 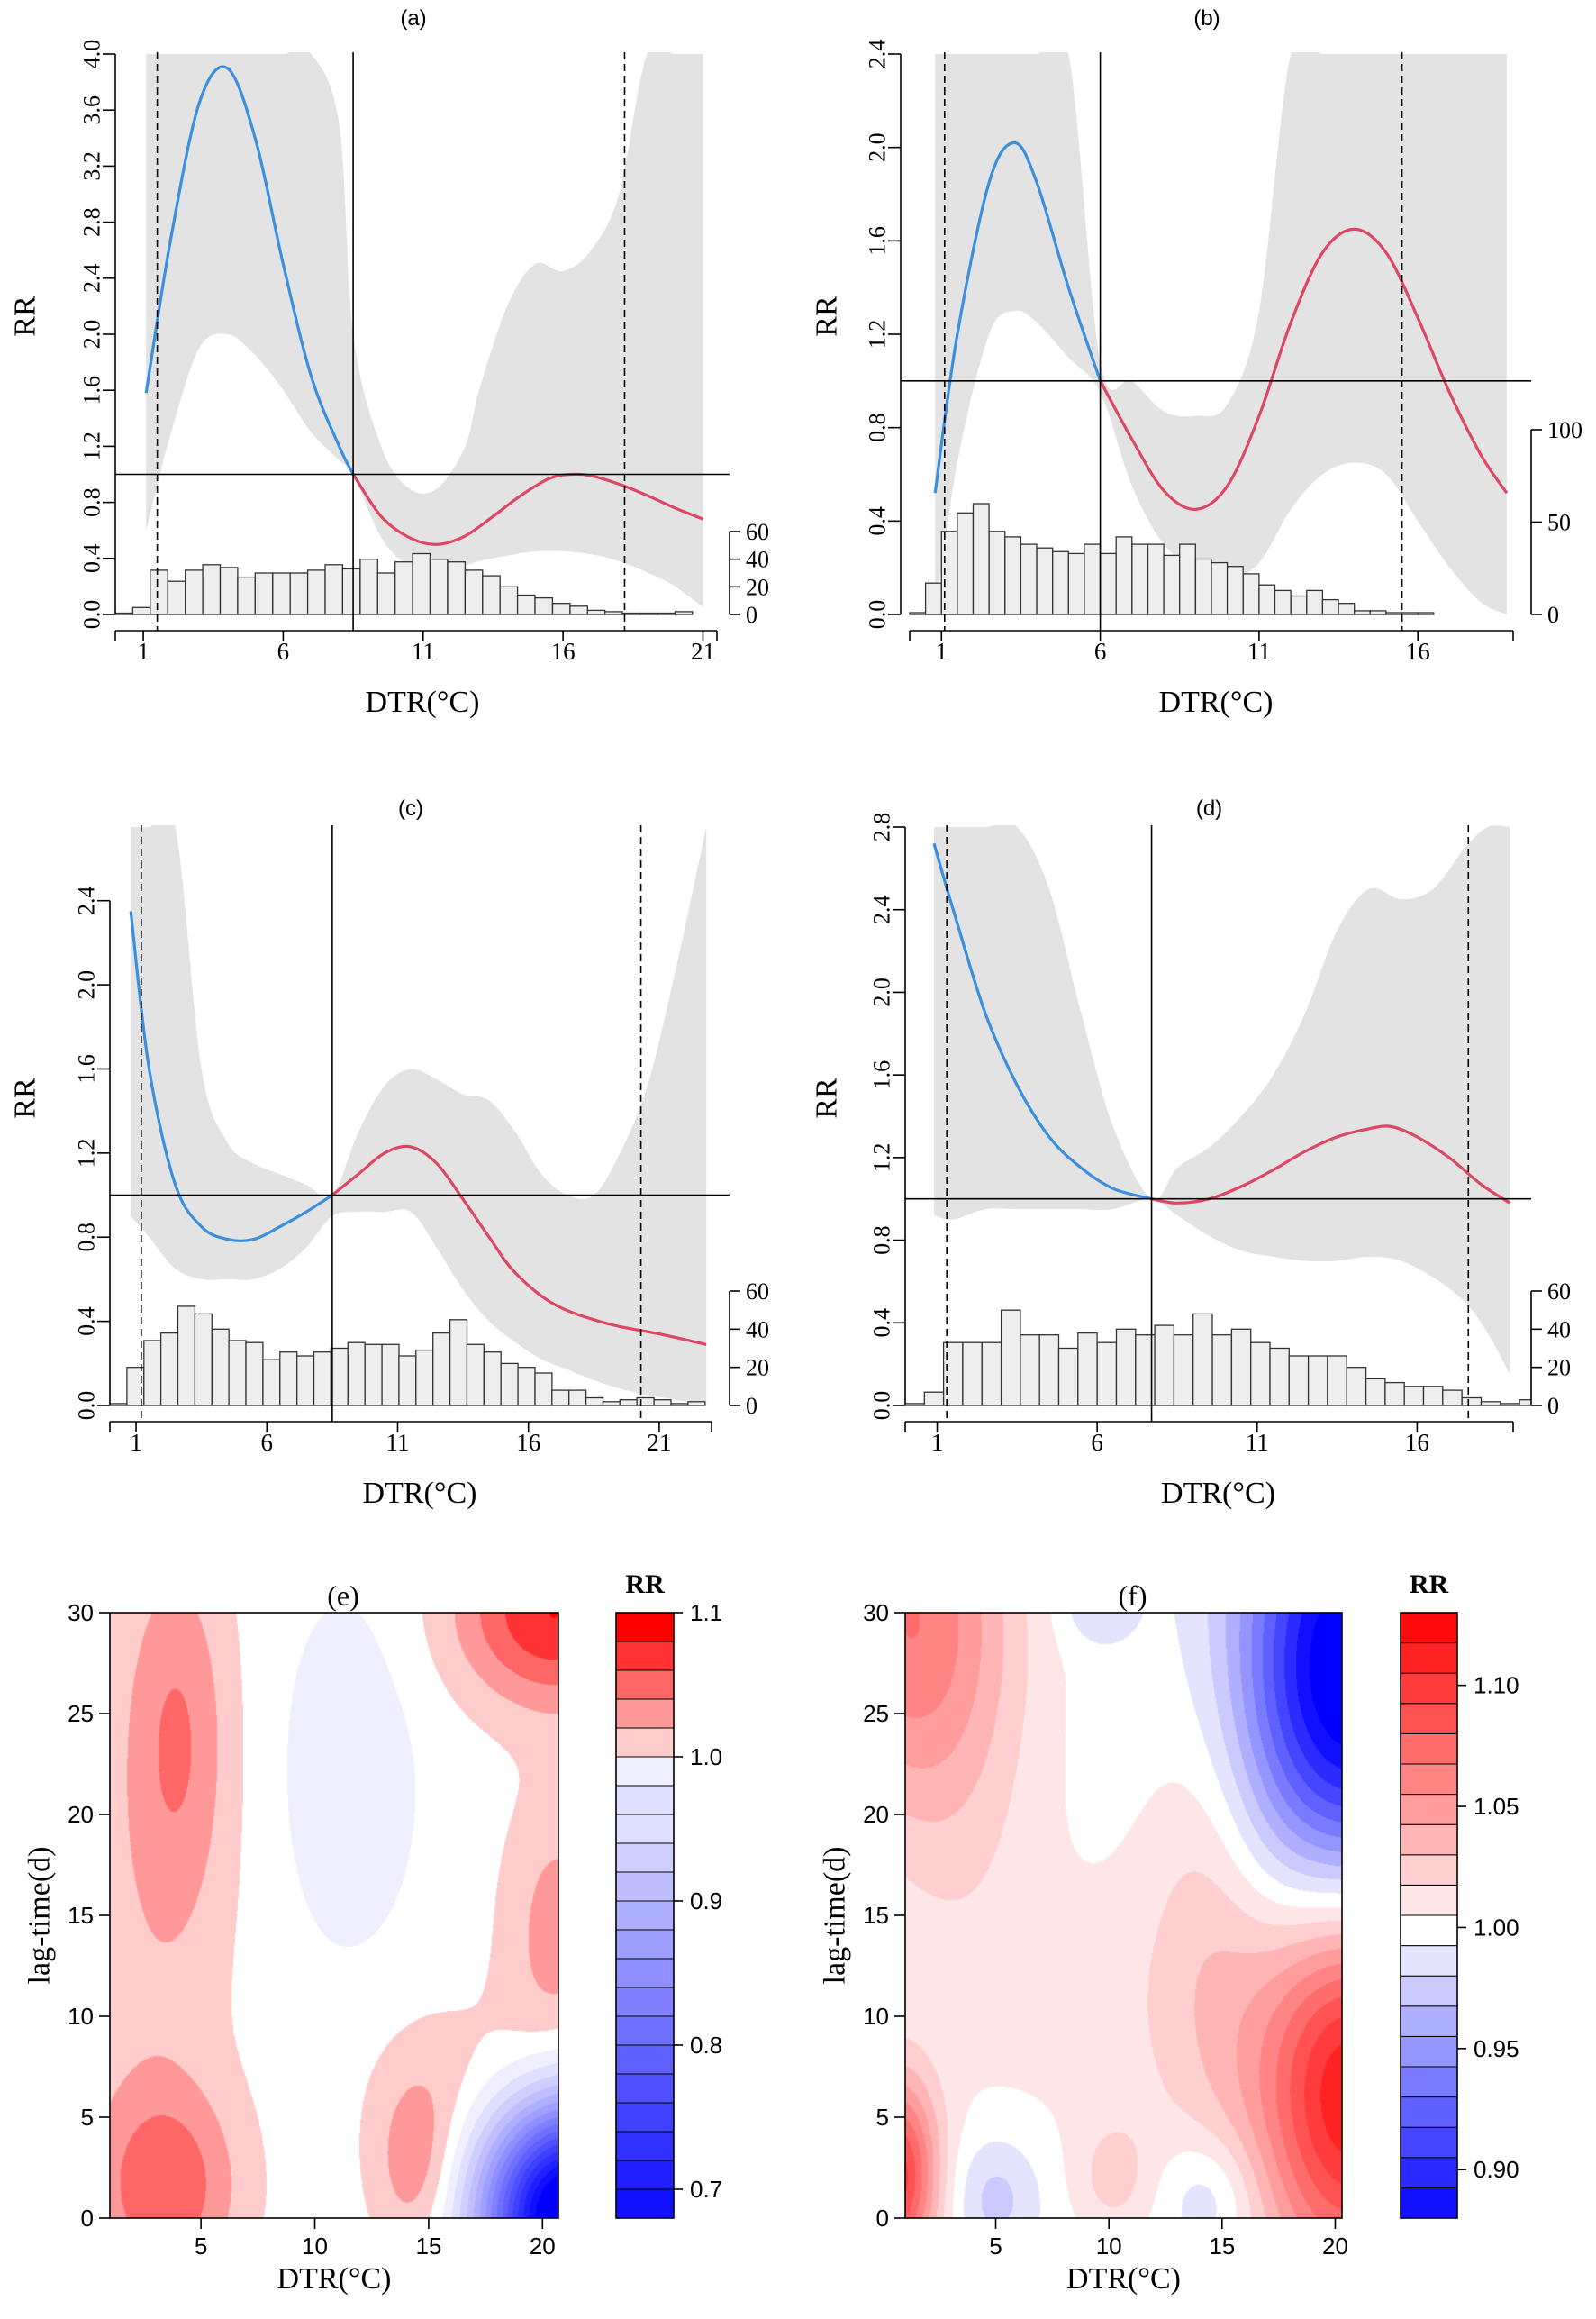 I want to click on y-tick-label: 10, so click(x=876, y=2016).